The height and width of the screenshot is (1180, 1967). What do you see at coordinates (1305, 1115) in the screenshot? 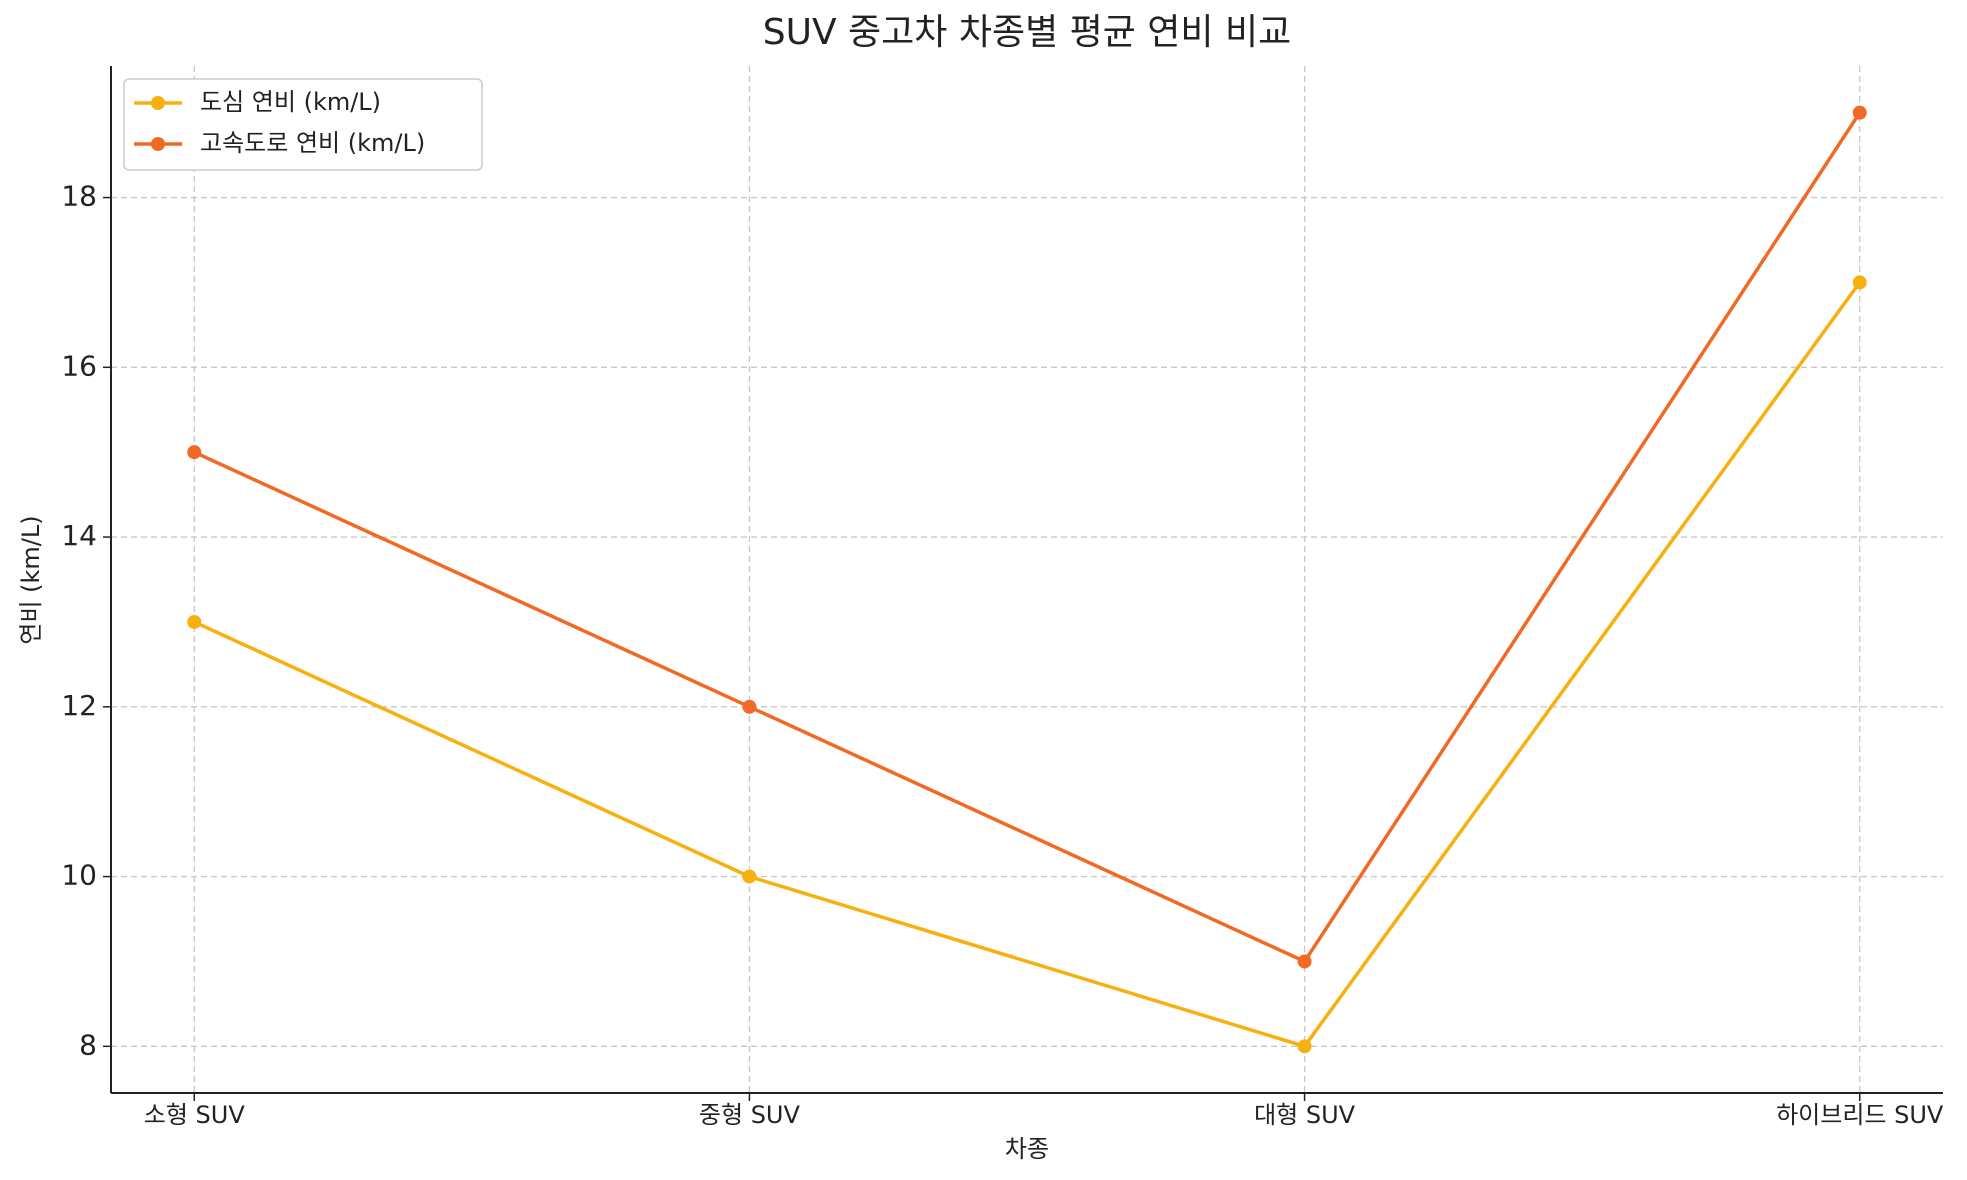
I see `x-tick-label: 대형 SUV` at bounding box center [1305, 1115].